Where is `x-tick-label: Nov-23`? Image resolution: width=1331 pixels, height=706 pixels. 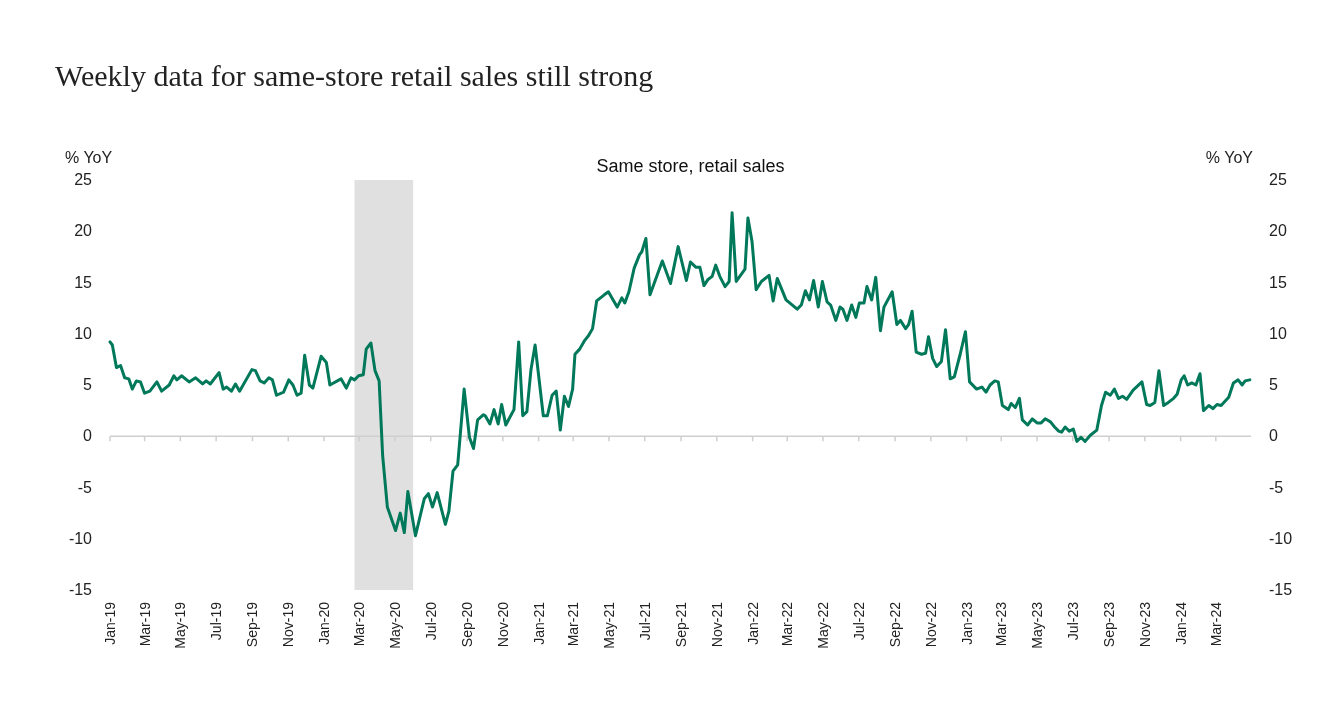
x-tick-label: Nov-23 is located at coordinates (1144, 624).